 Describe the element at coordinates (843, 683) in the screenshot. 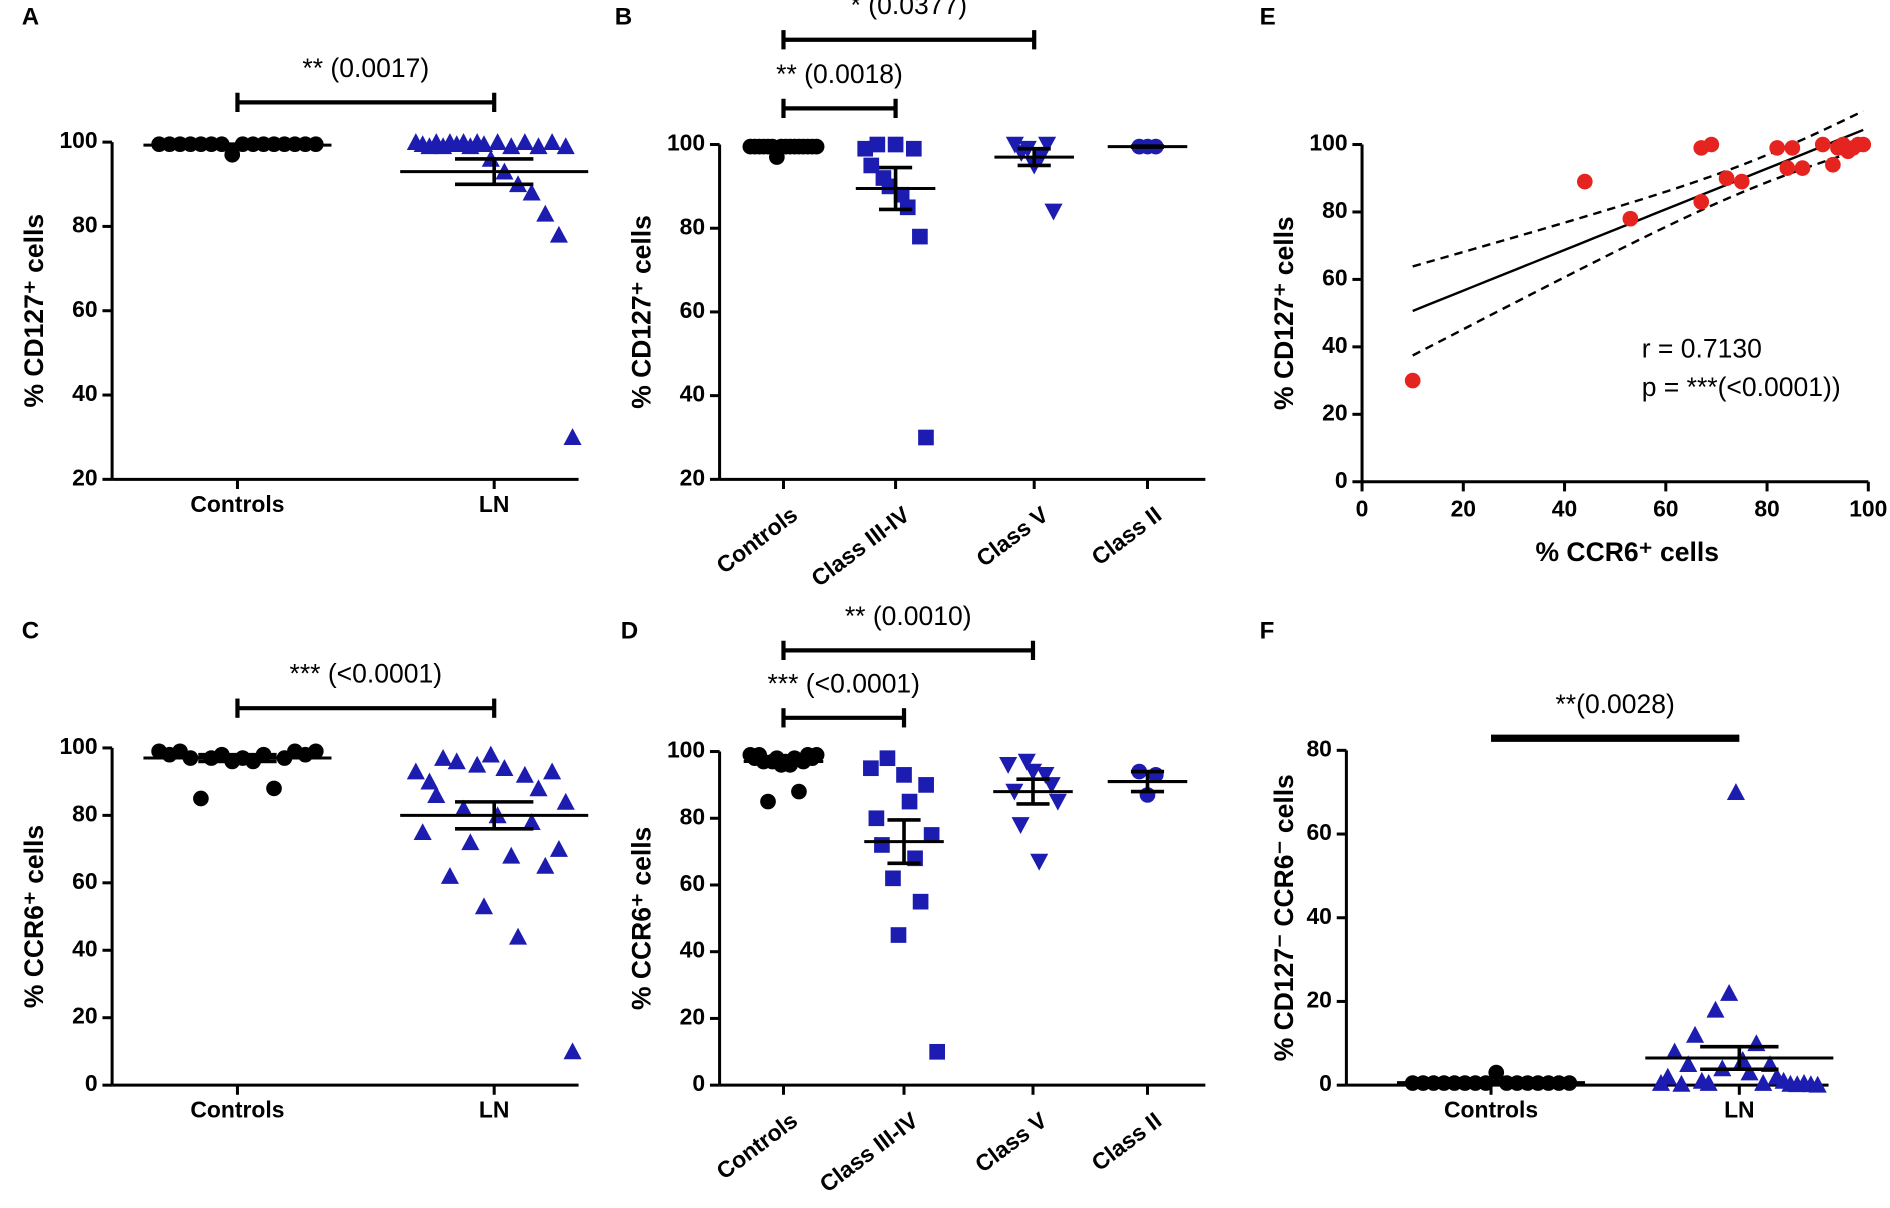

I see `bracket-label: *** (<0.0001)` at that location.